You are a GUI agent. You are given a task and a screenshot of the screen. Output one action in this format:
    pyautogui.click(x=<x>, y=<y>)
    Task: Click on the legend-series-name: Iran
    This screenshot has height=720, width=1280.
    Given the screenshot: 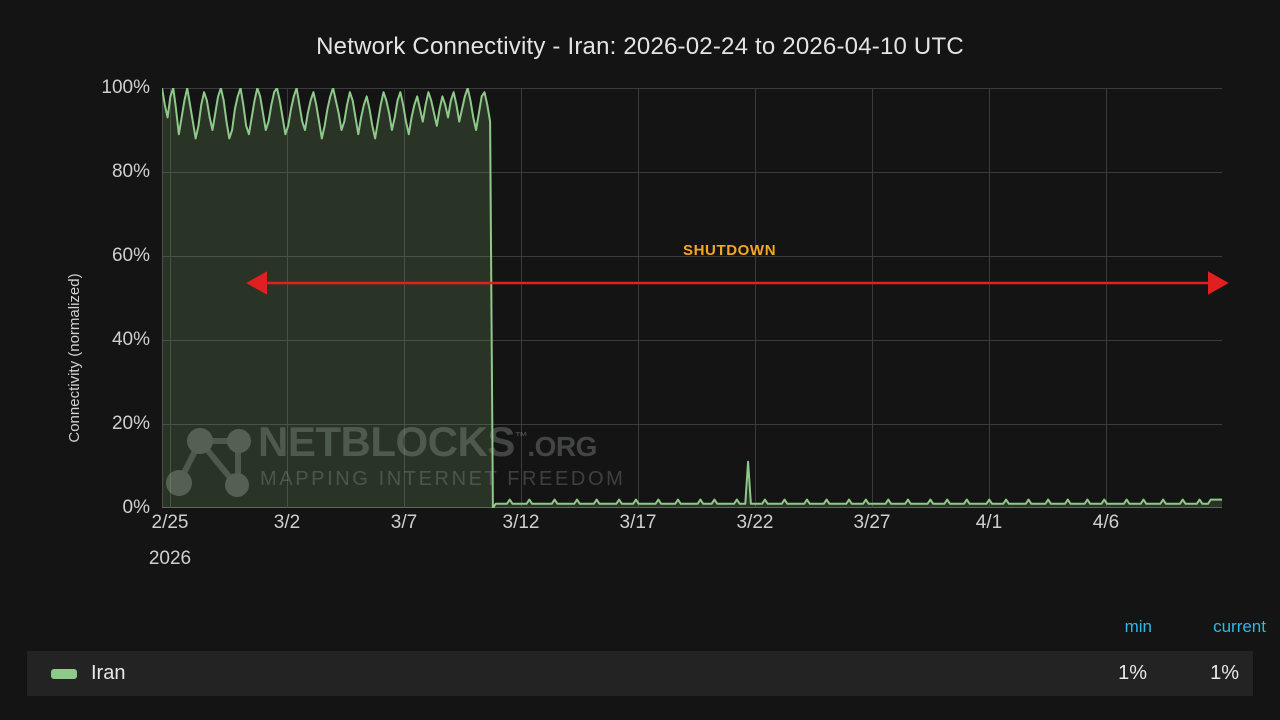 What is the action you would take?
    pyautogui.click(x=108, y=673)
    